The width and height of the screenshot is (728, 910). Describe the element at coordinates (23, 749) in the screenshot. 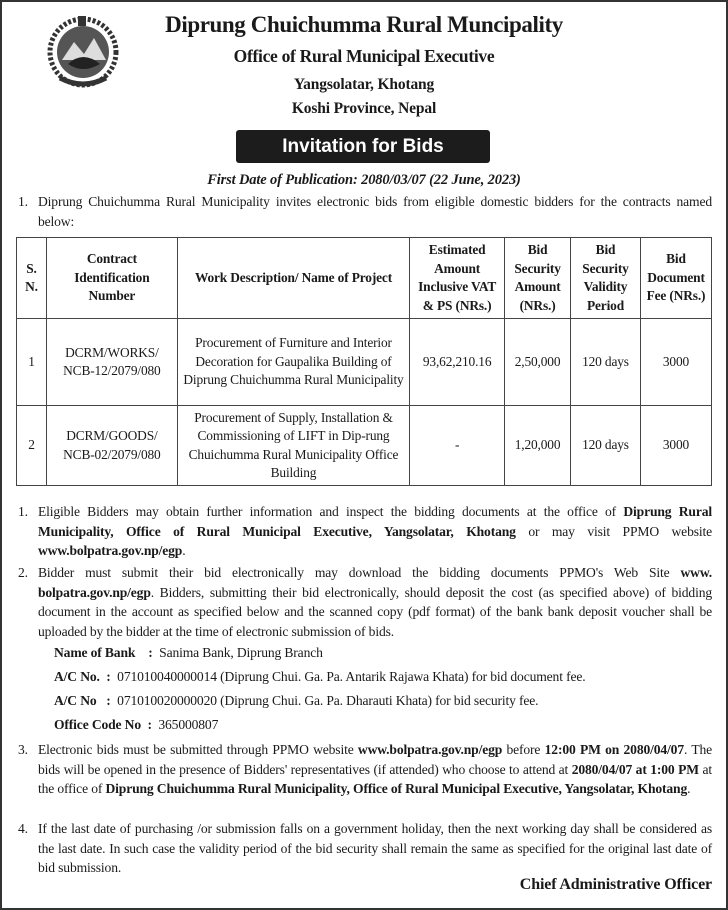

I see `item-number: 3.` at that location.